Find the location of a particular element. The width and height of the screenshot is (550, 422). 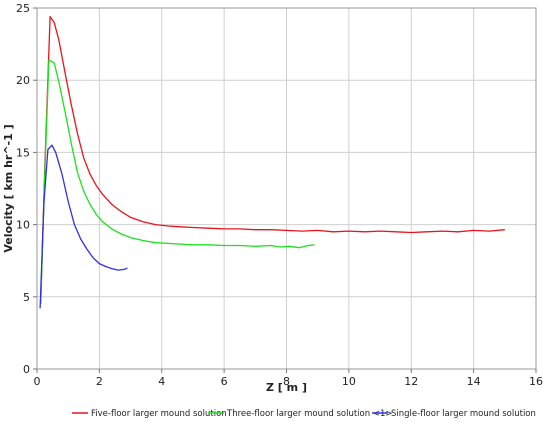

x-tick-label: 16 is located at coordinates (536, 381).